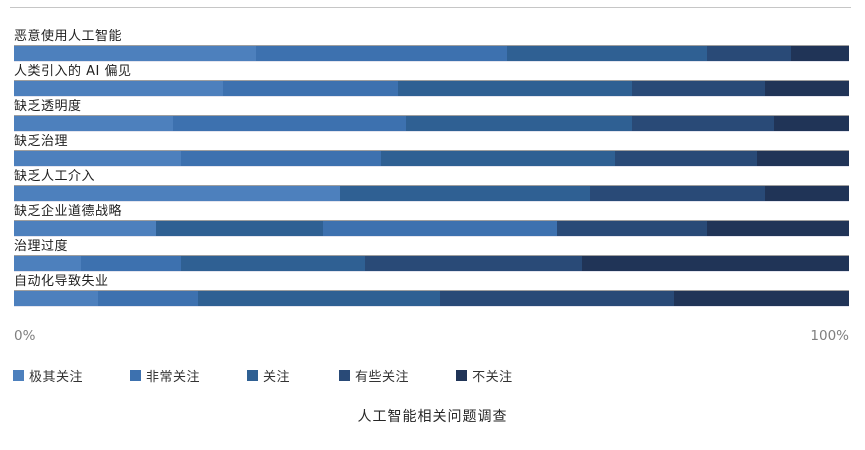 The width and height of the screenshot is (865, 450). What do you see at coordinates (431, 107) in the screenshot?
I see `category-label: 缺乏透明度` at bounding box center [431, 107].